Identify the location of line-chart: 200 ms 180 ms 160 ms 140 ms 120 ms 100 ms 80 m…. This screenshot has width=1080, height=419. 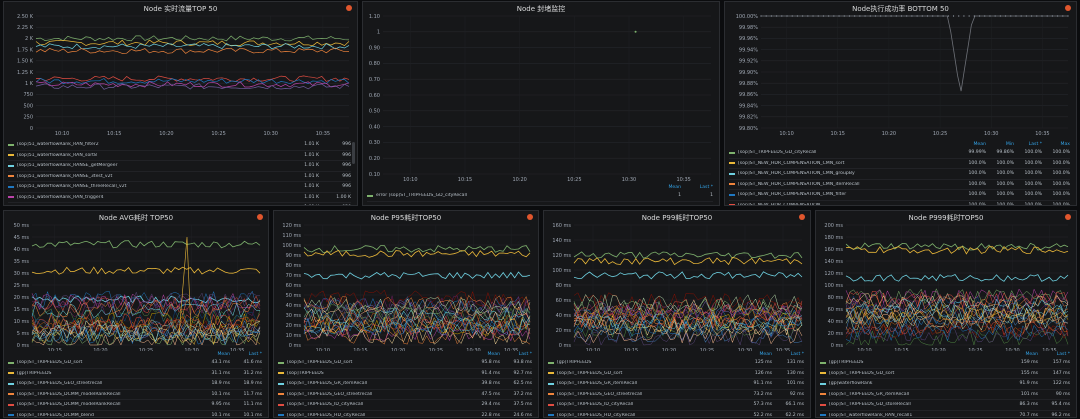
(946, 281).